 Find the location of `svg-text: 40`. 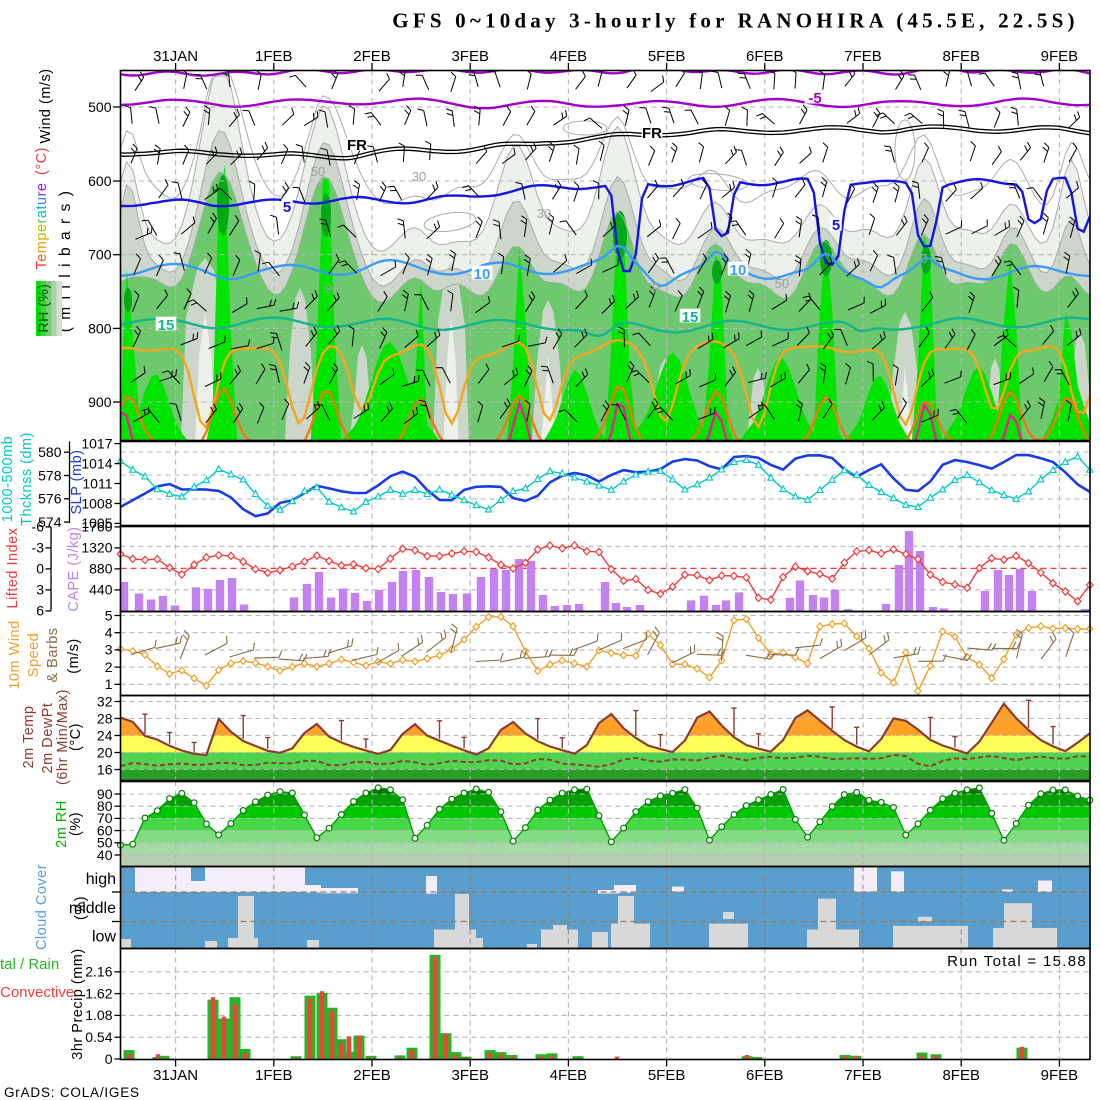

svg-text: 40 is located at coordinates (105, 855).